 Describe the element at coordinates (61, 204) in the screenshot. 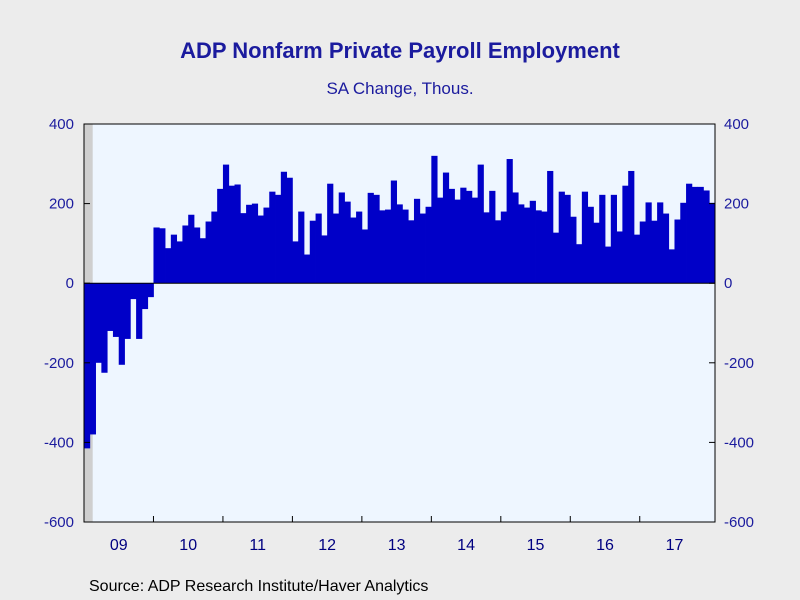

I see `y-tick-label: 200` at that location.